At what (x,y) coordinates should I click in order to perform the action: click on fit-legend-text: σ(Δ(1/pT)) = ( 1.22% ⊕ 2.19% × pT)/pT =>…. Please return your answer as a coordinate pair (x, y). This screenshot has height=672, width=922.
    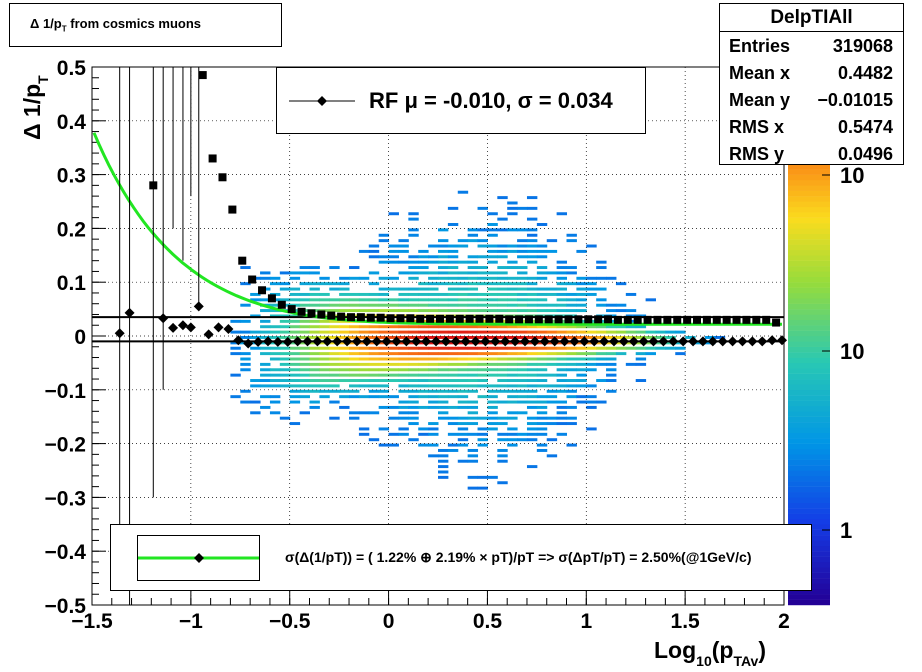
    Looking at the image, I should click on (518, 557).